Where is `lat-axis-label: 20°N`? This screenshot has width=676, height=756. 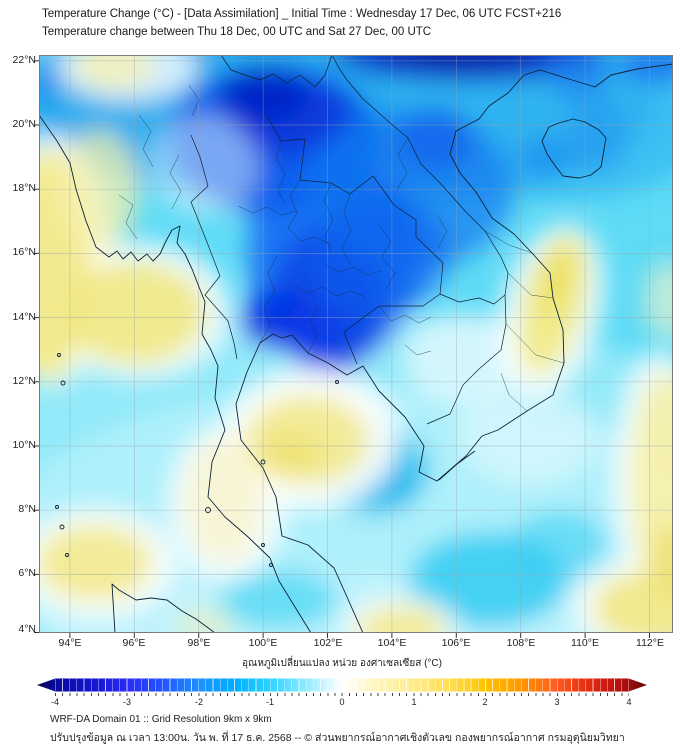
lat-axis-label: 20°N is located at coordinates (24, 124).